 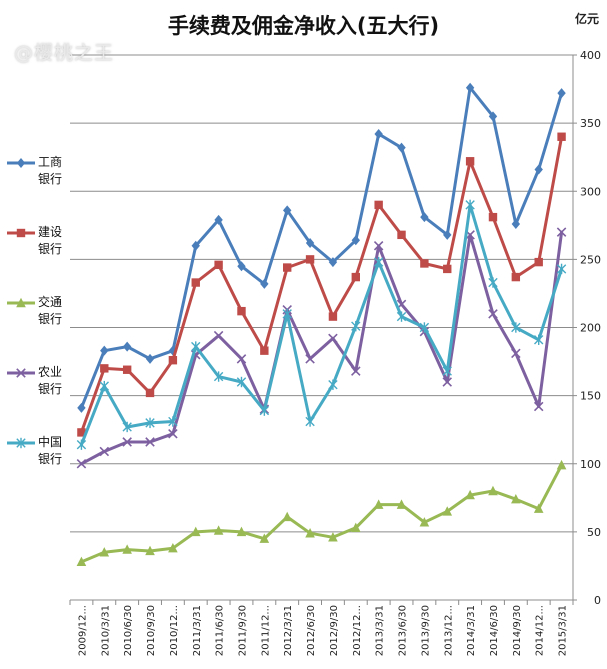 I want to click on legend-item-abc: 农业 银行, so click(x=37, y=384).